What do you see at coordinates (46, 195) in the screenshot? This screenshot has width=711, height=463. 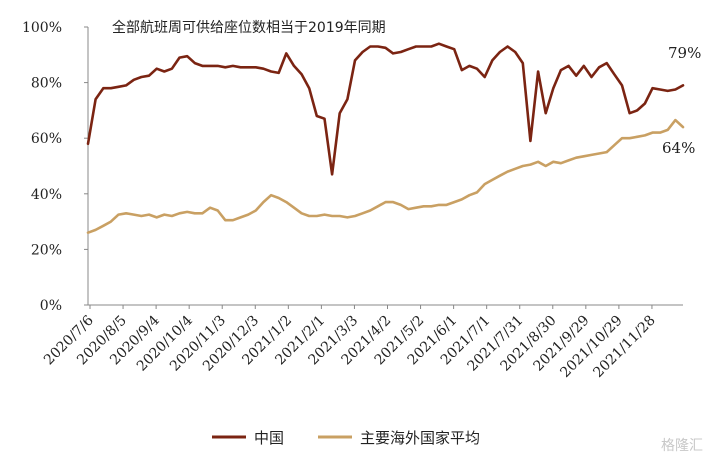 I see `y-tick-label: 40%` at bounding box center [46, 195].